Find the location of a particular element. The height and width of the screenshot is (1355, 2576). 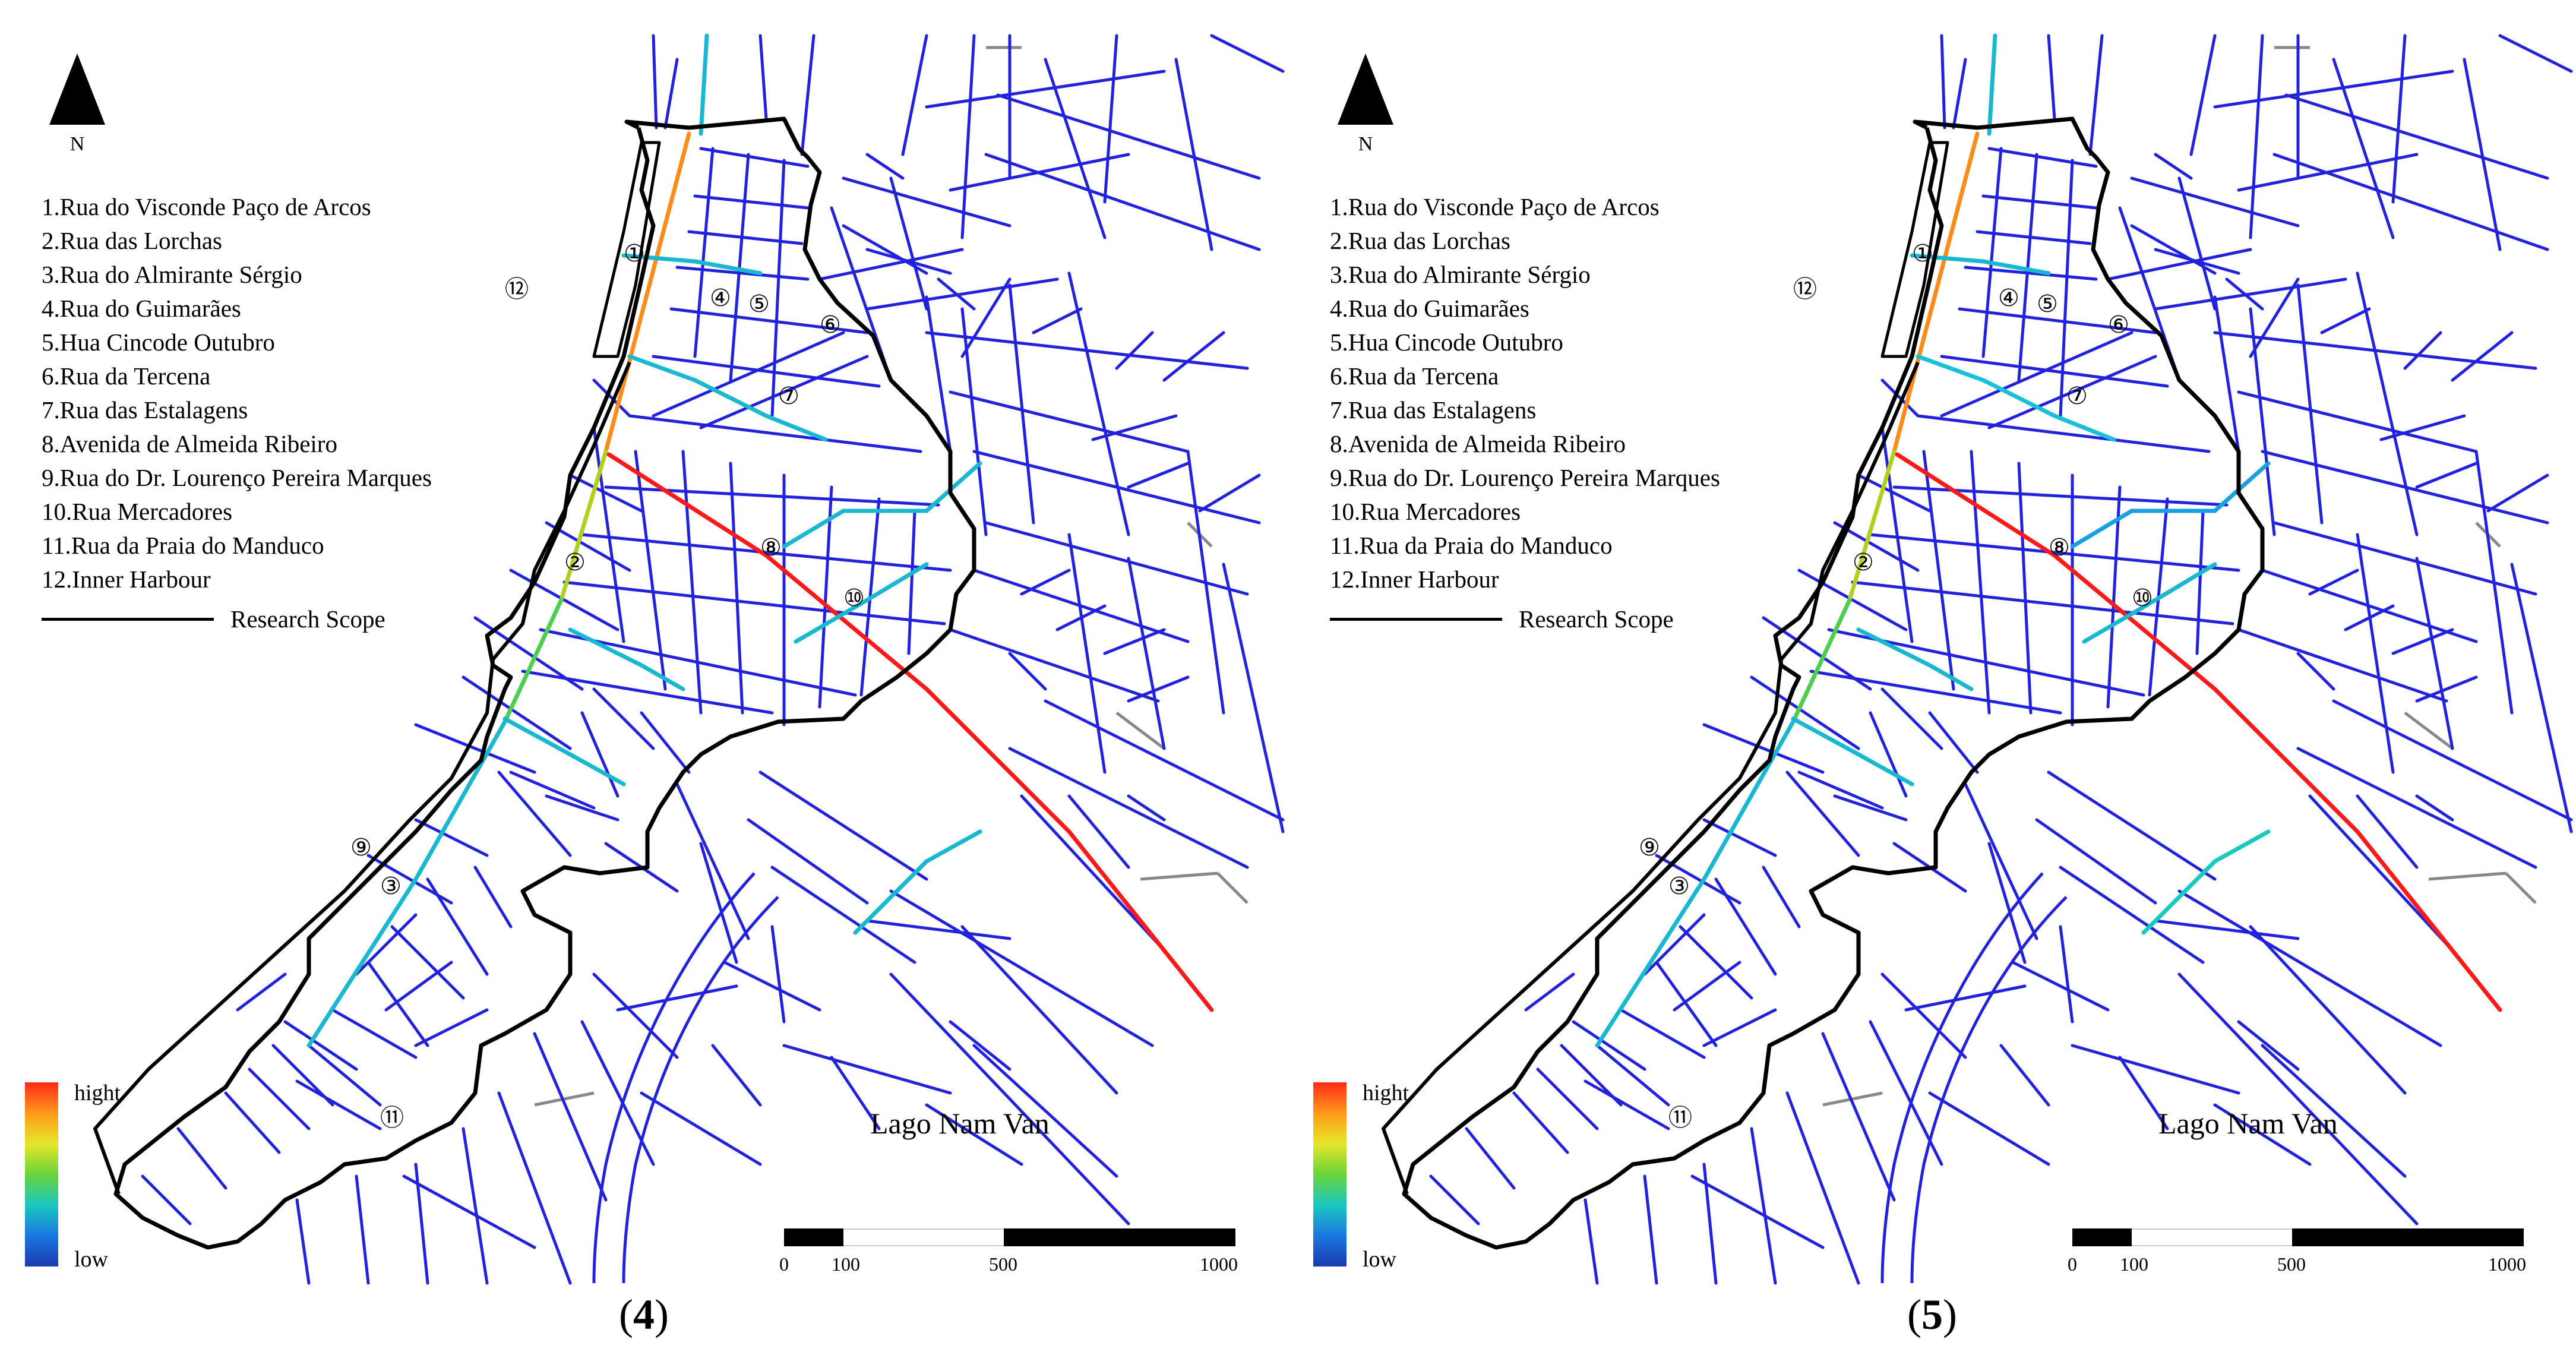

legend-item-12: 12.Inner Harbour is located at coordinates (126, 580).